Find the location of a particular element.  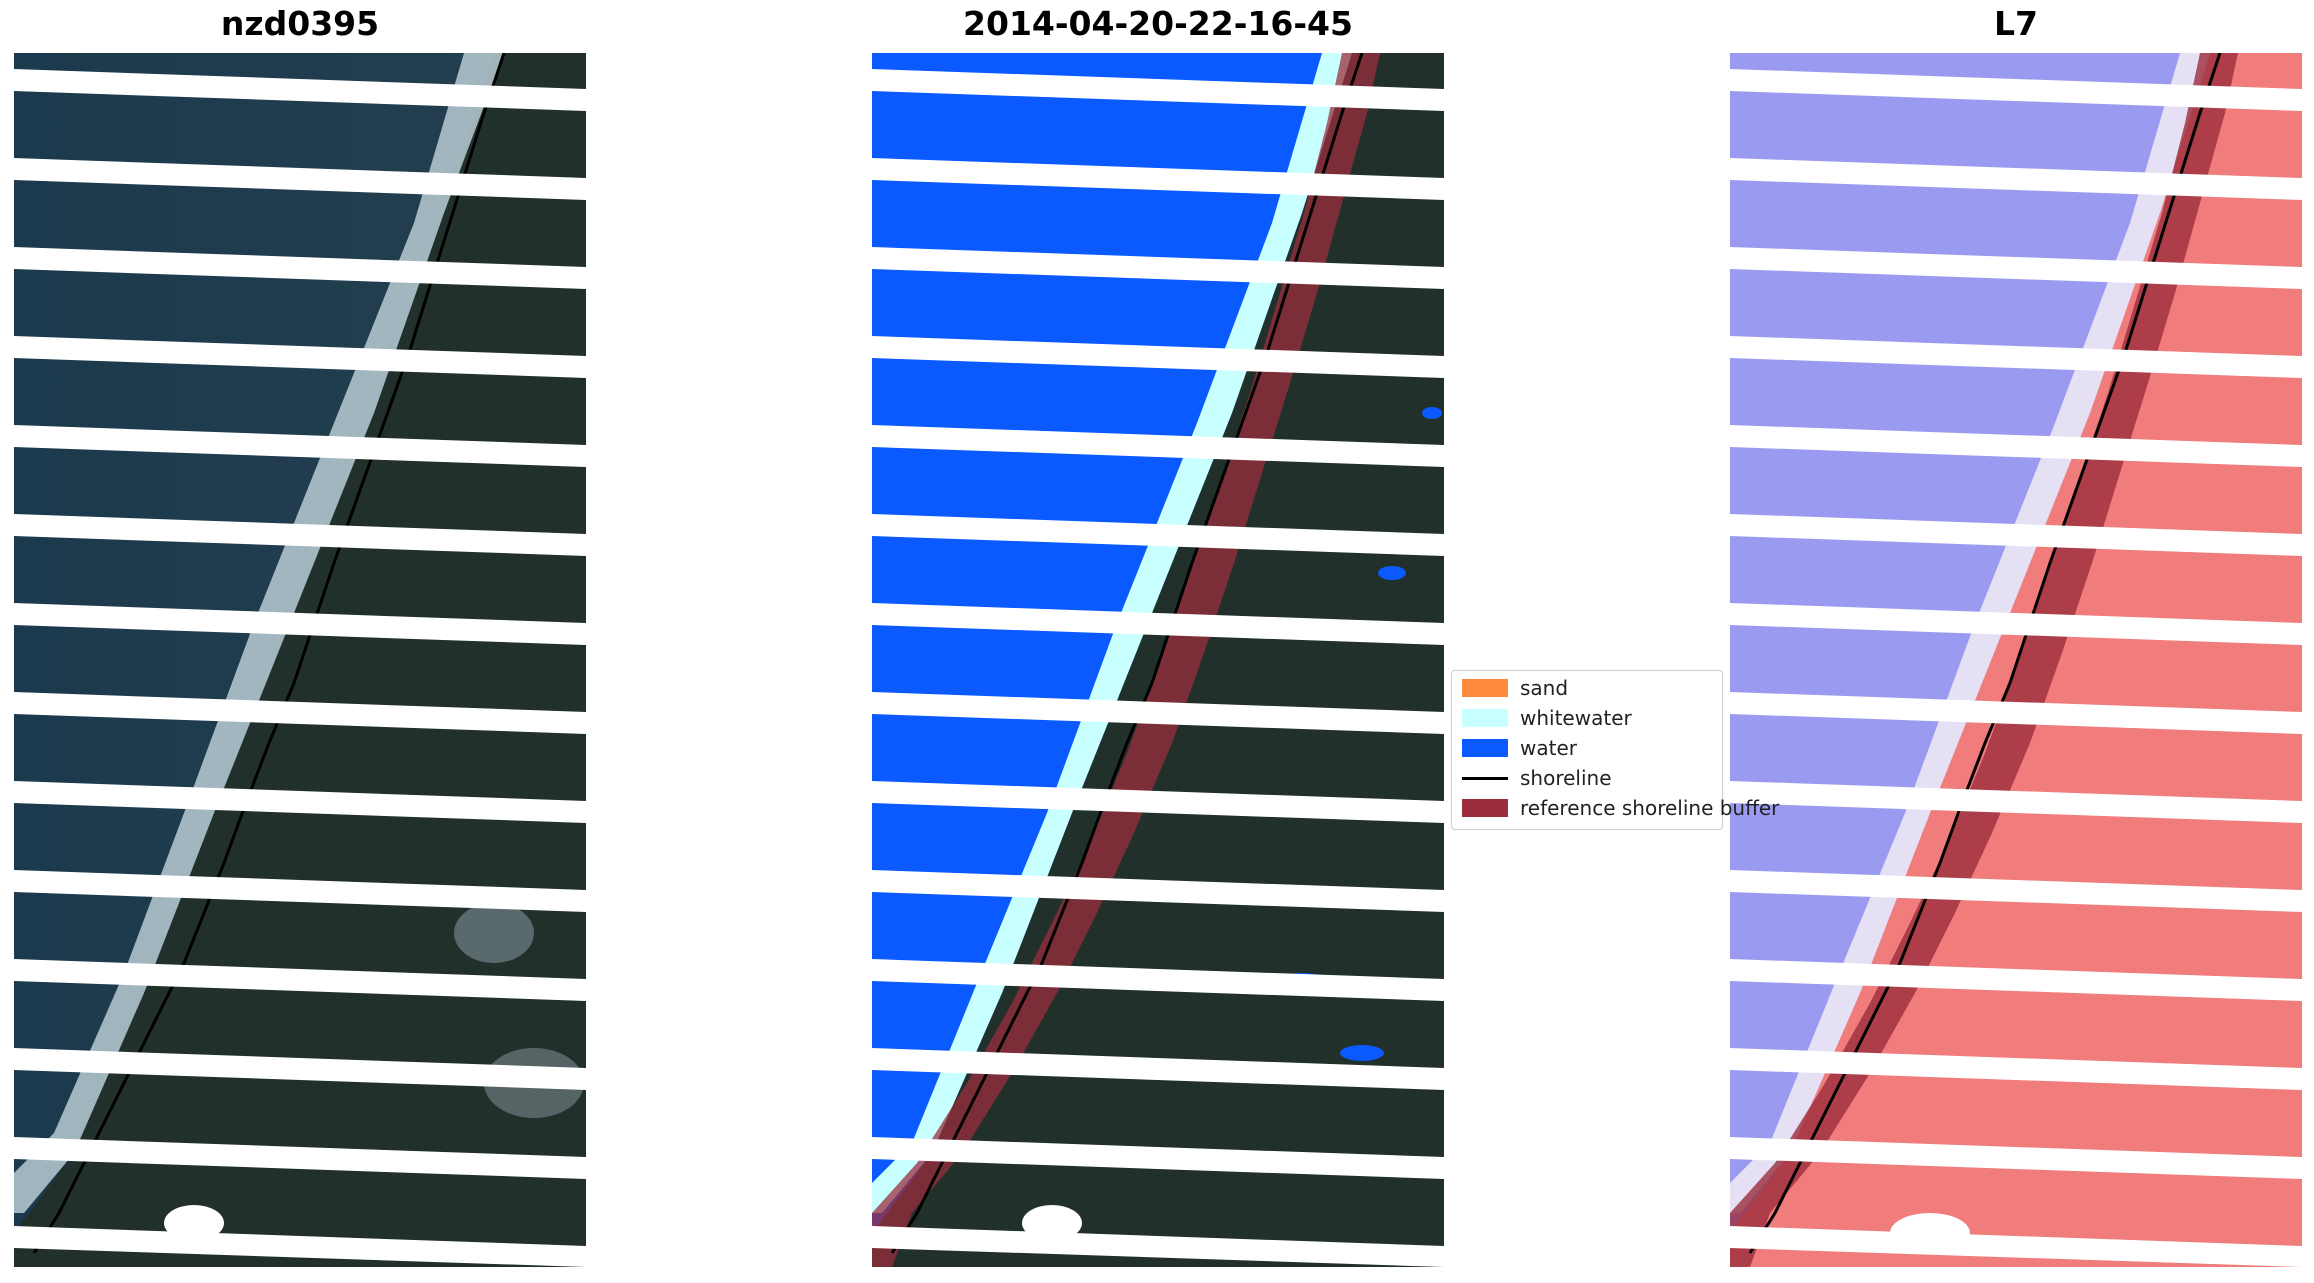

legend-item-reference-shoreline-buffer: reference shoreline buffer is located at coordinates (1615, 808).